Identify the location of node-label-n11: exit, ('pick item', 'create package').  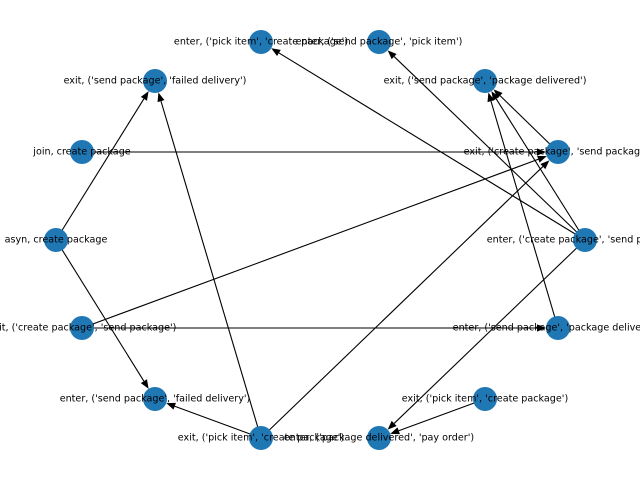
(485, 399).